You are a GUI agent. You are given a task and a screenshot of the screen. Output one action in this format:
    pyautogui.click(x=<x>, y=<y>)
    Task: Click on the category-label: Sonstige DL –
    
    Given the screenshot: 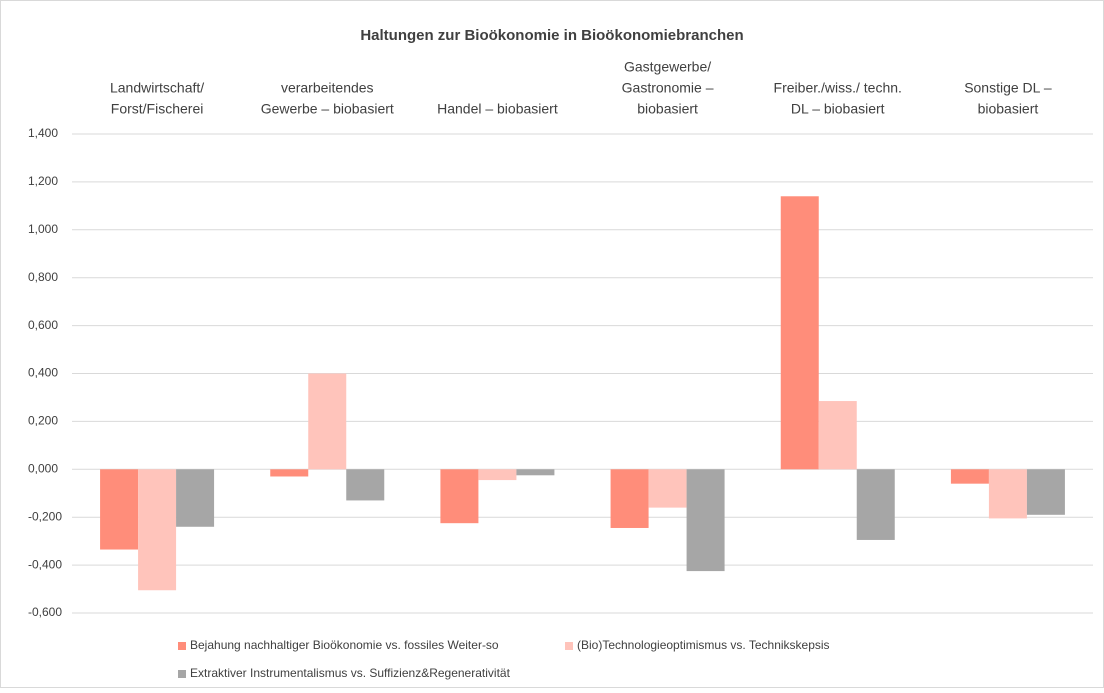 What is the action you would take?
    pyautogui.click(x=1008, y=88)
    